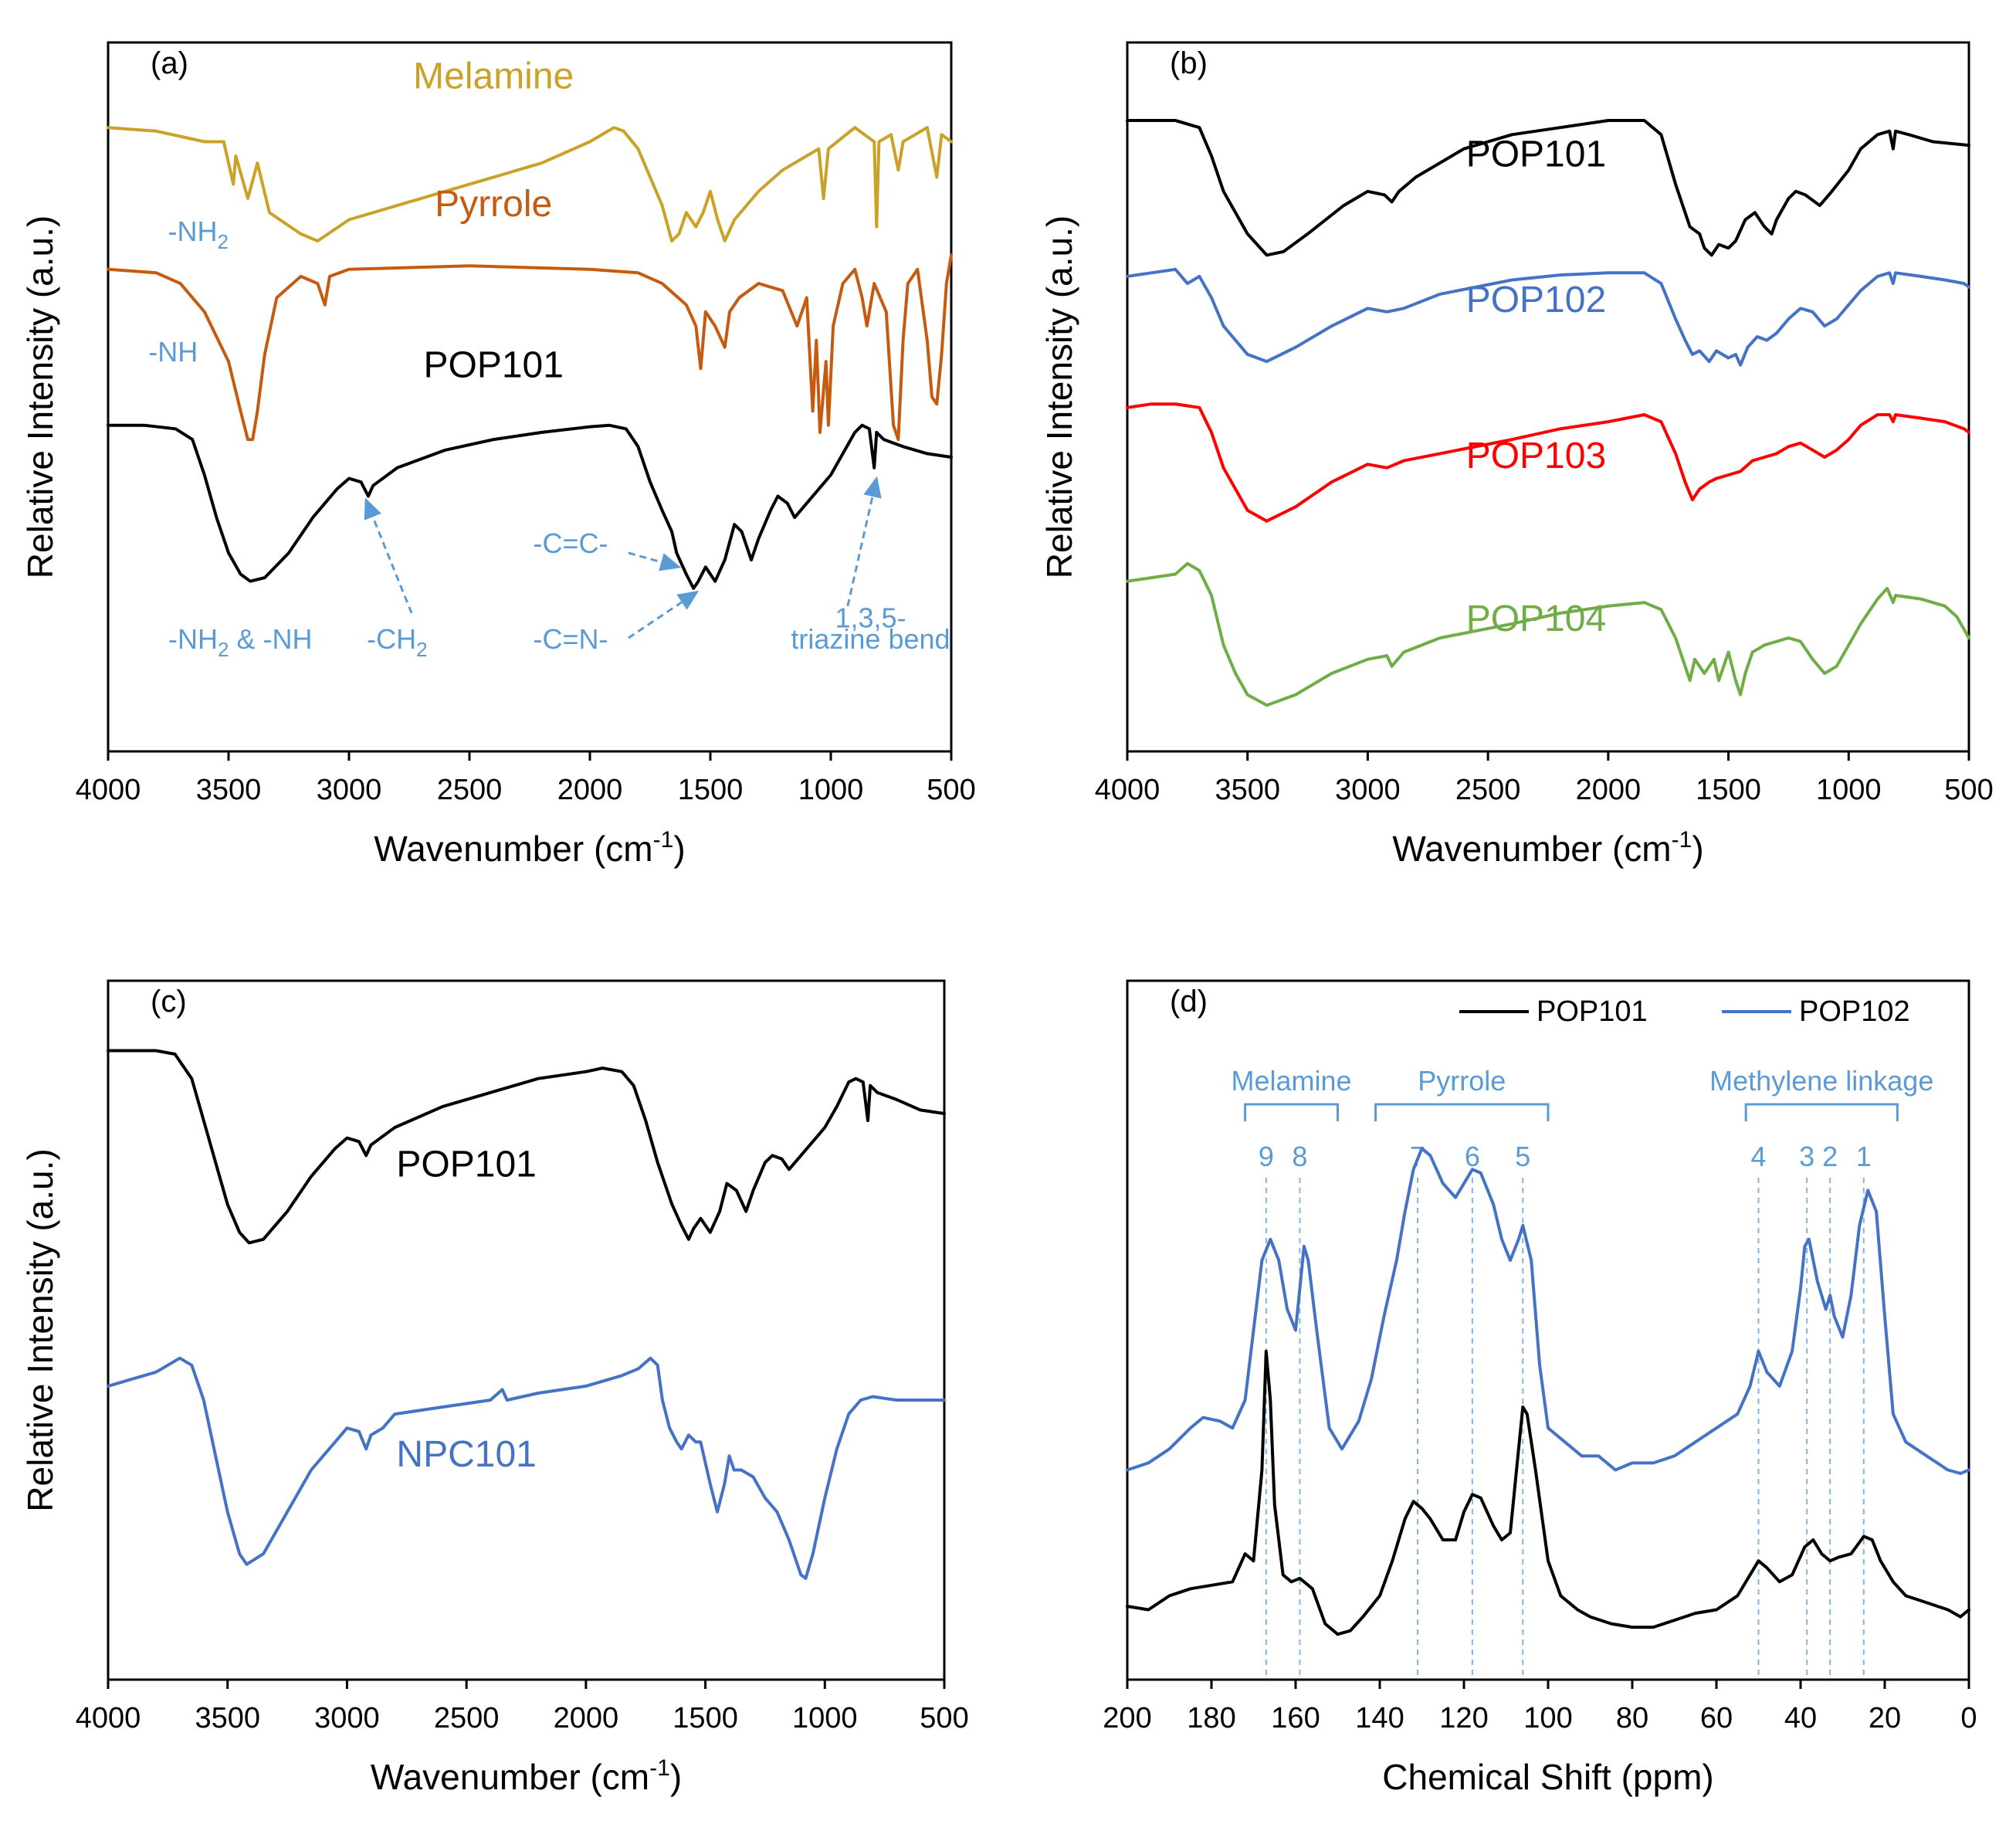 Image resolution: width=2016 pixels, height=1831 pixels. Describe the element at coordinates (1299, 1157) in the screenshot. I see `peak-number: 8` at that location.